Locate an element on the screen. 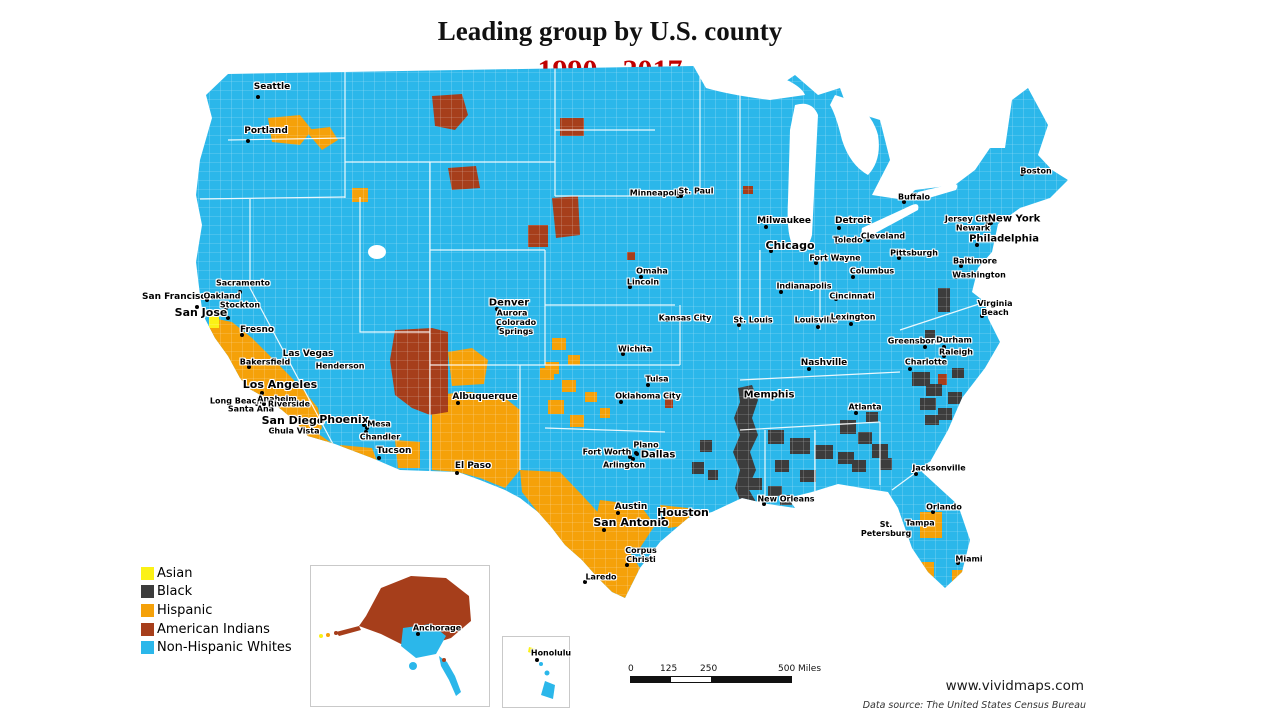  legend-swatch-american_indians is located at coordinates (147, 629).